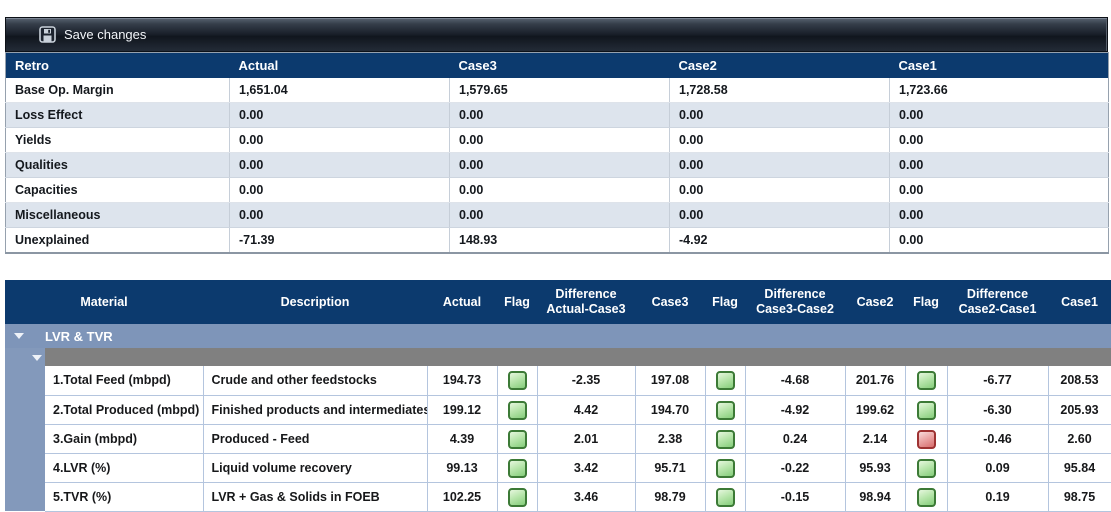 Image resolution: width=1111 pixels, height=512 pixels. I want to click on retro-header-row: Retro Actual Case3 Case2 Case1, so click(557, 65).